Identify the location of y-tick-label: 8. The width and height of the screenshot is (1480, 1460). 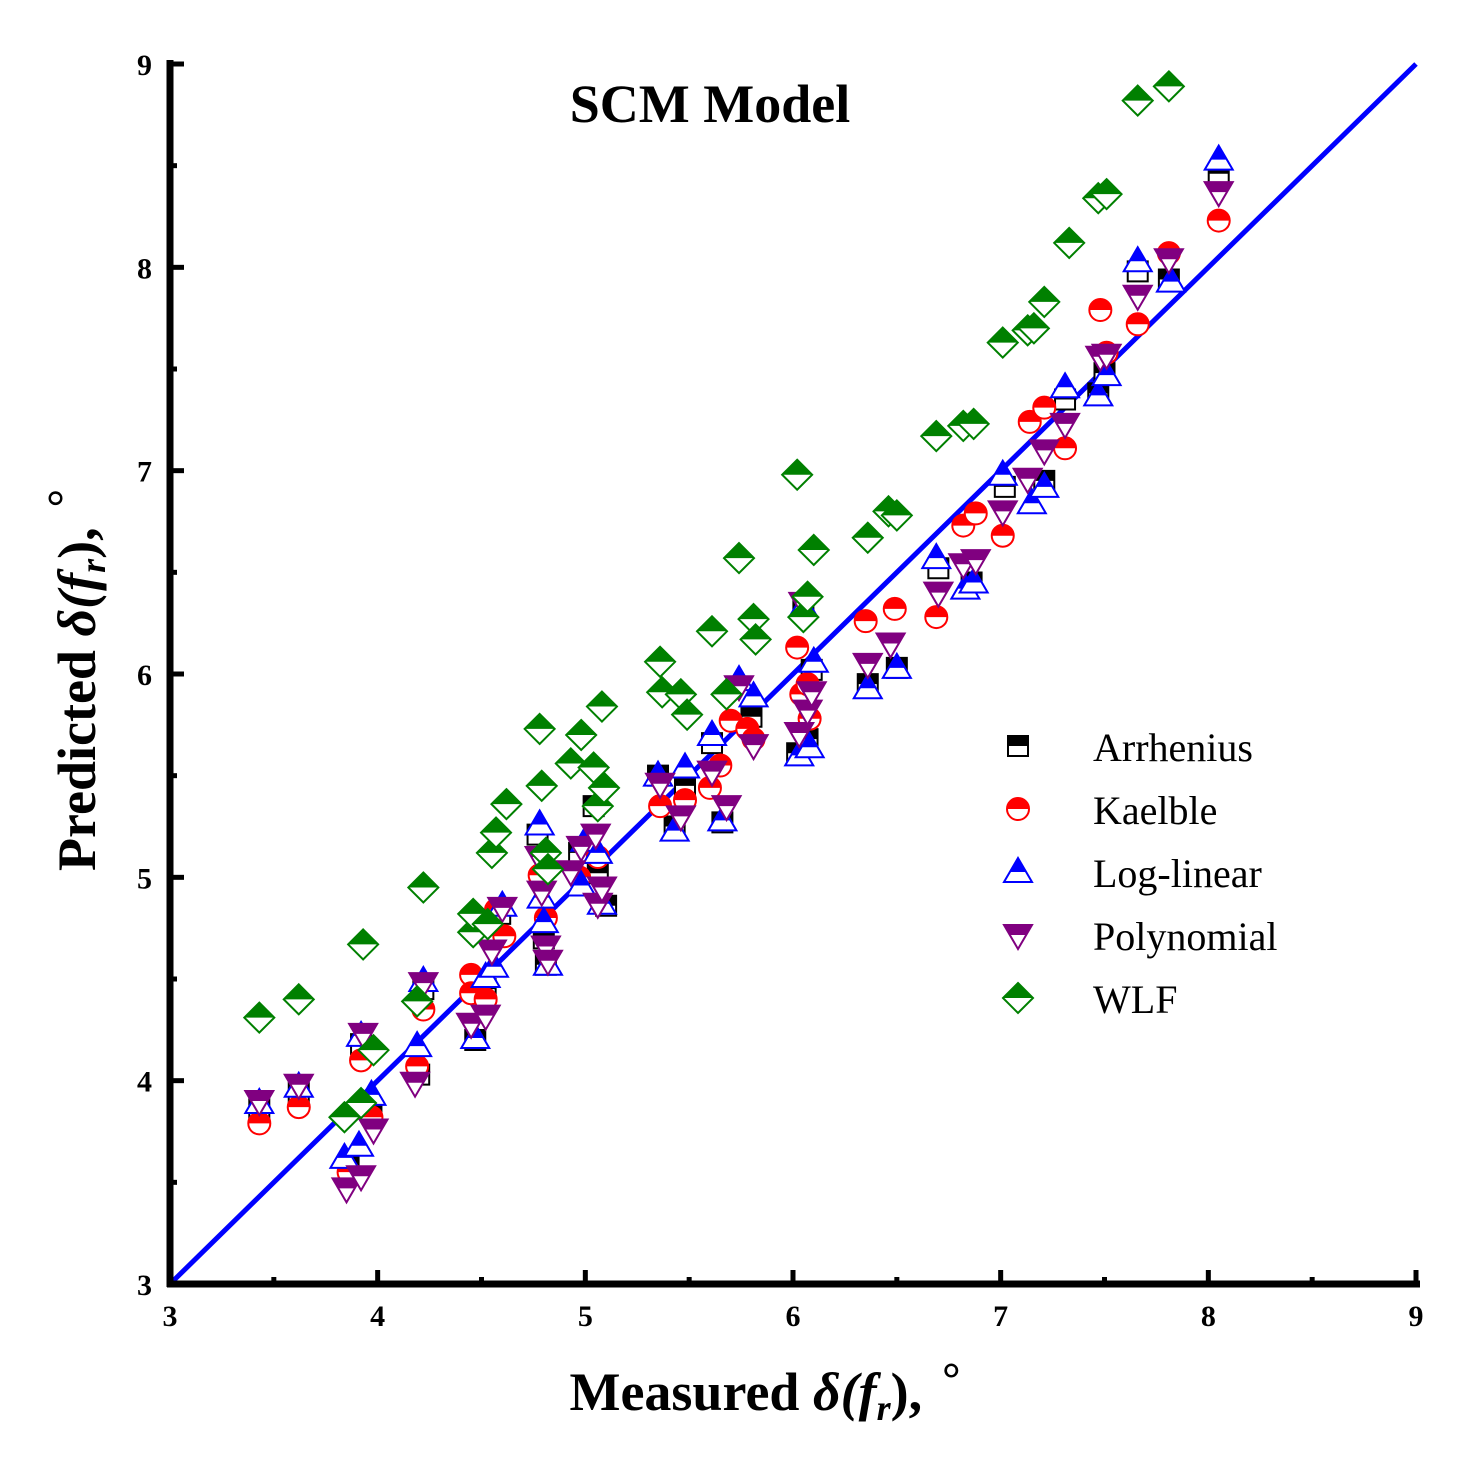
(144, 268).